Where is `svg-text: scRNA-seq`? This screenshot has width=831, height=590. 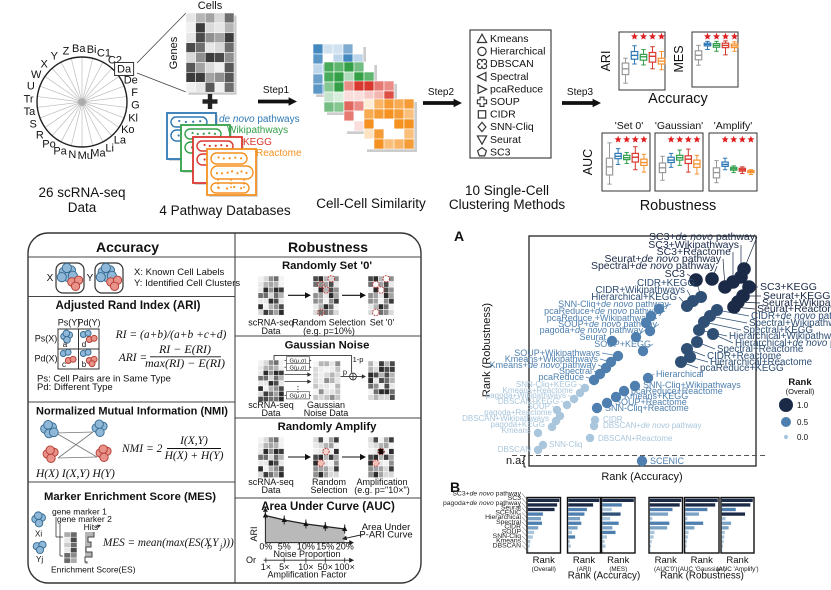 svg-text: scRNA-seq is located at coordinates (271, 323).